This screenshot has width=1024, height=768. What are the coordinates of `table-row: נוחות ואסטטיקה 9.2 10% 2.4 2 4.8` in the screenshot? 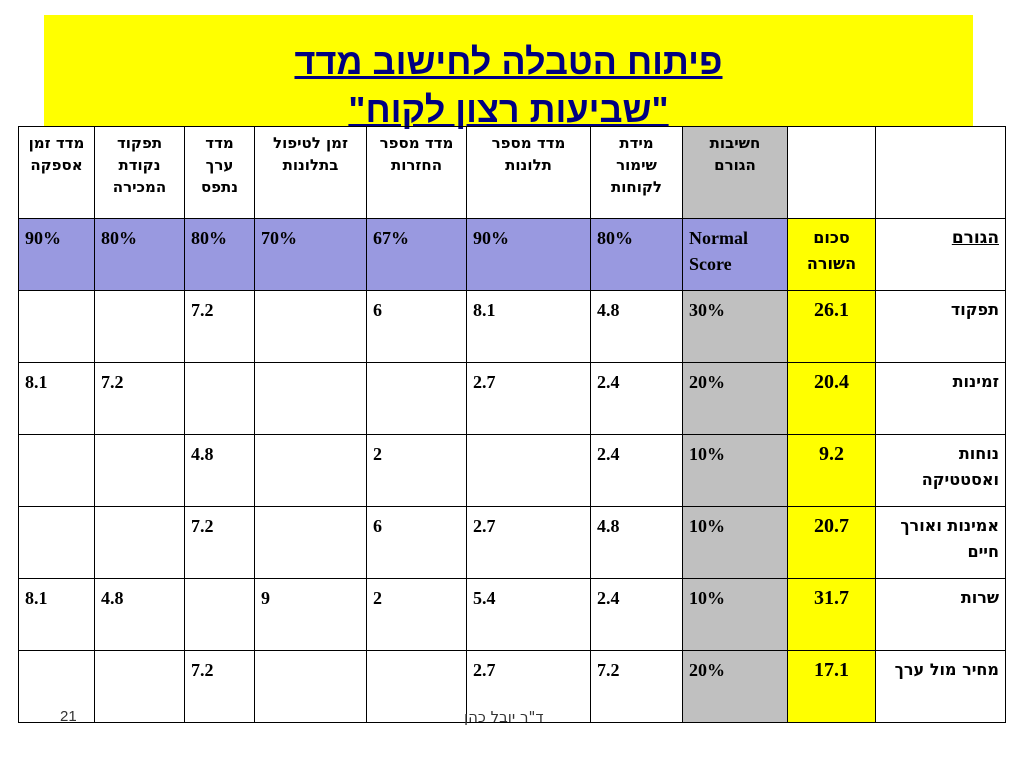 It's located at (512, 470).